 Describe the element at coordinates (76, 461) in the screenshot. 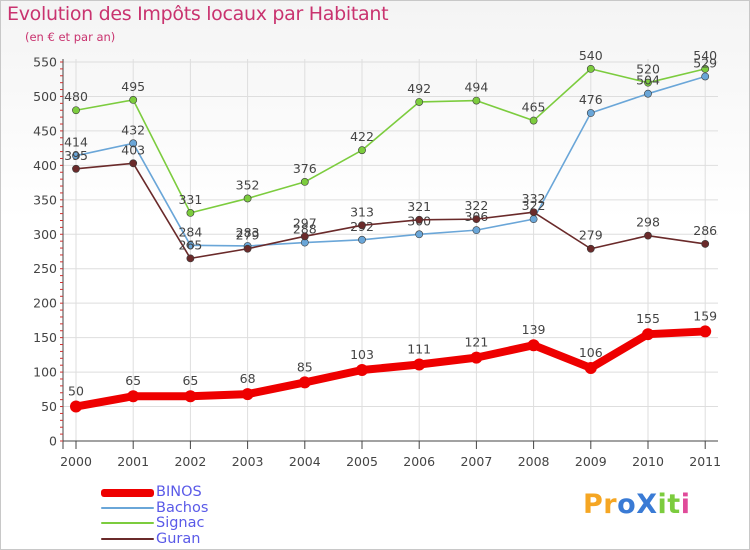

I see `x-tick-label: 2000` at that location.